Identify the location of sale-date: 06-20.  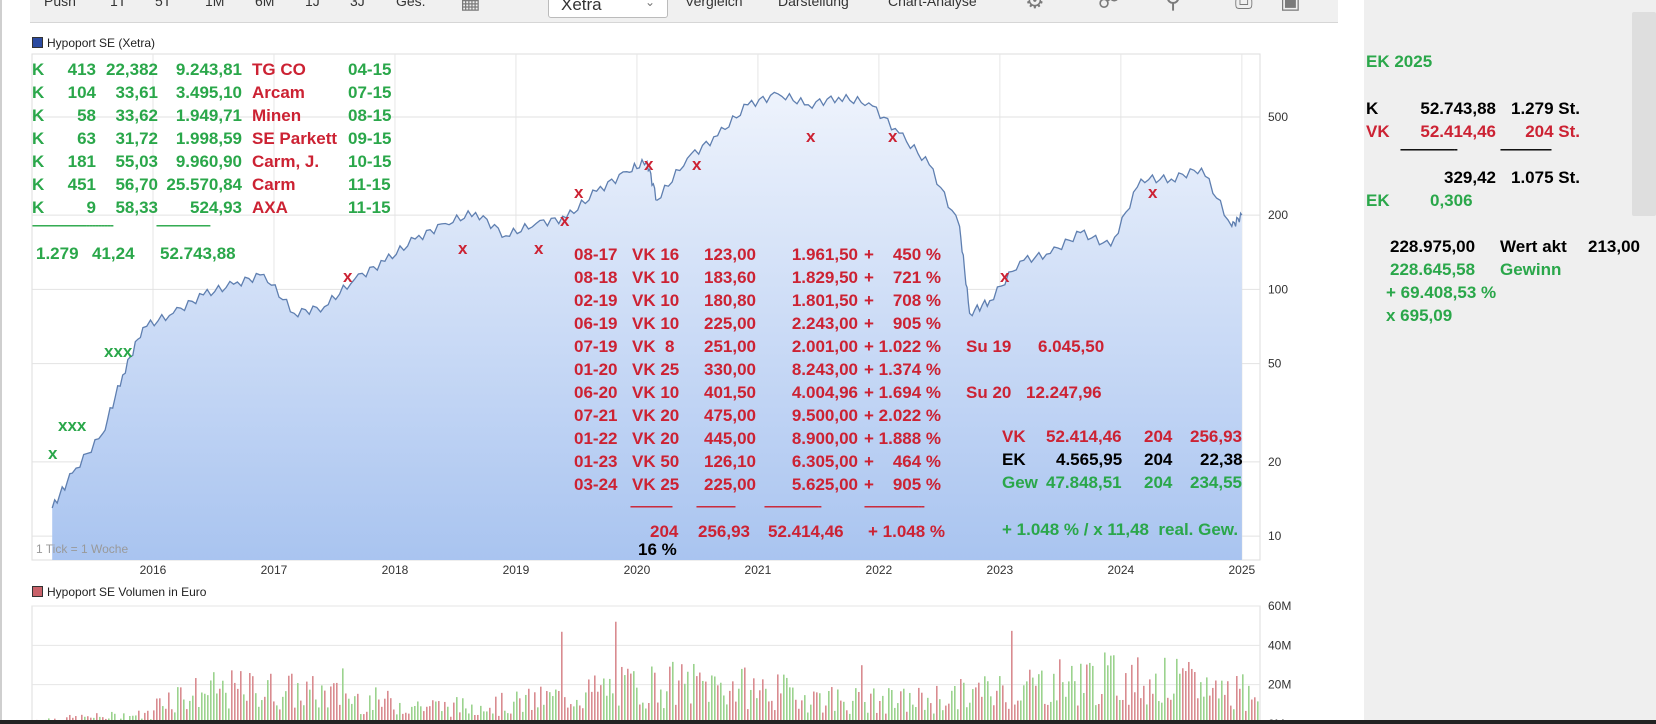
(596, 392).